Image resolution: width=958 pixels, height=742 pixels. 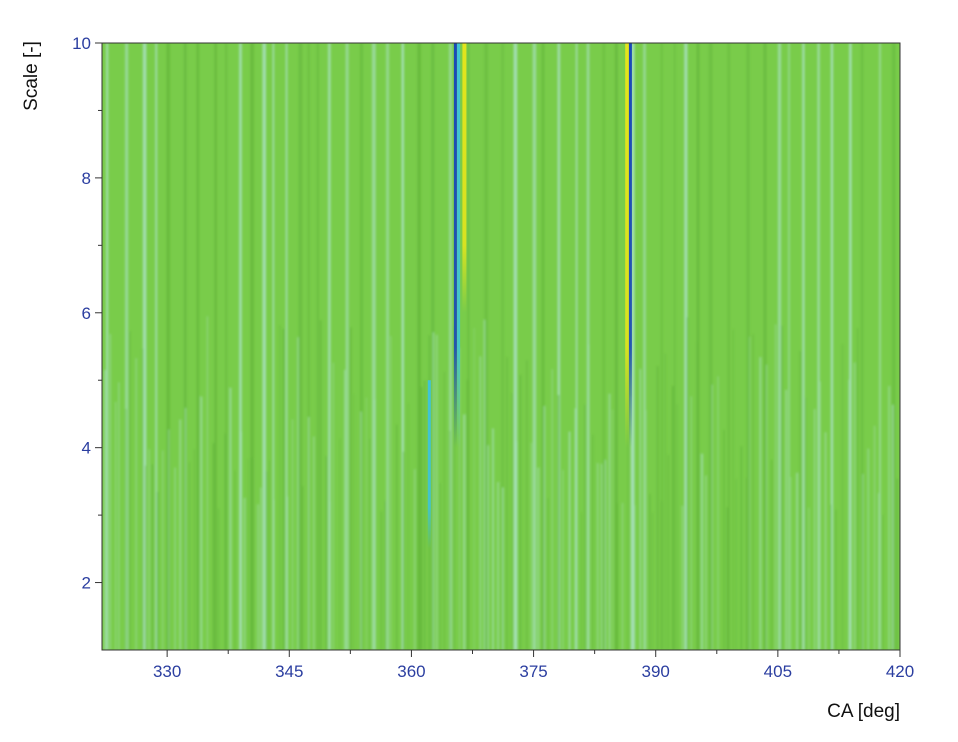 I want to click on x-tick-label: 330, so click(x=167, y=671).